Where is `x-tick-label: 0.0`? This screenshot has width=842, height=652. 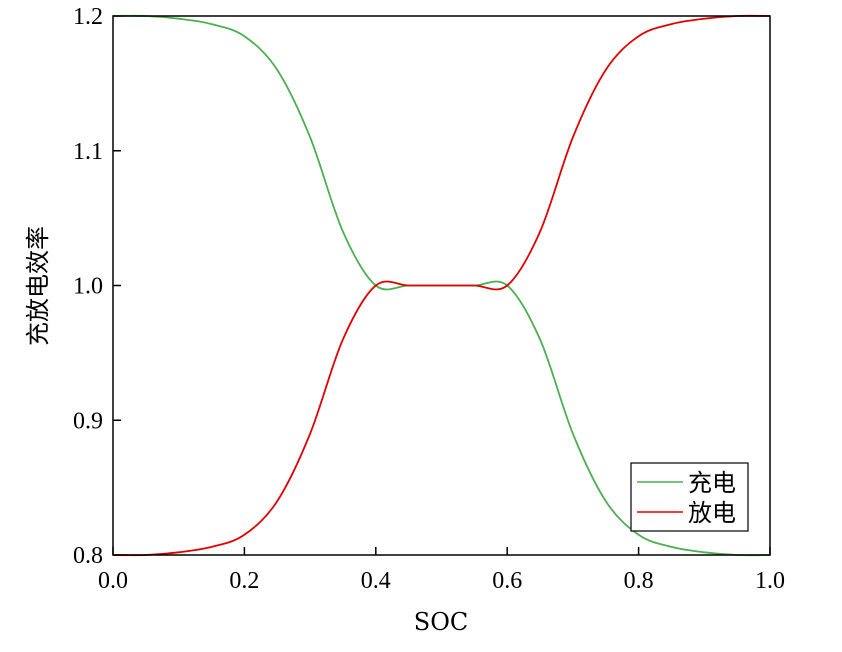
x-tick-label: 0.0 is located at coordinates (113, 581).